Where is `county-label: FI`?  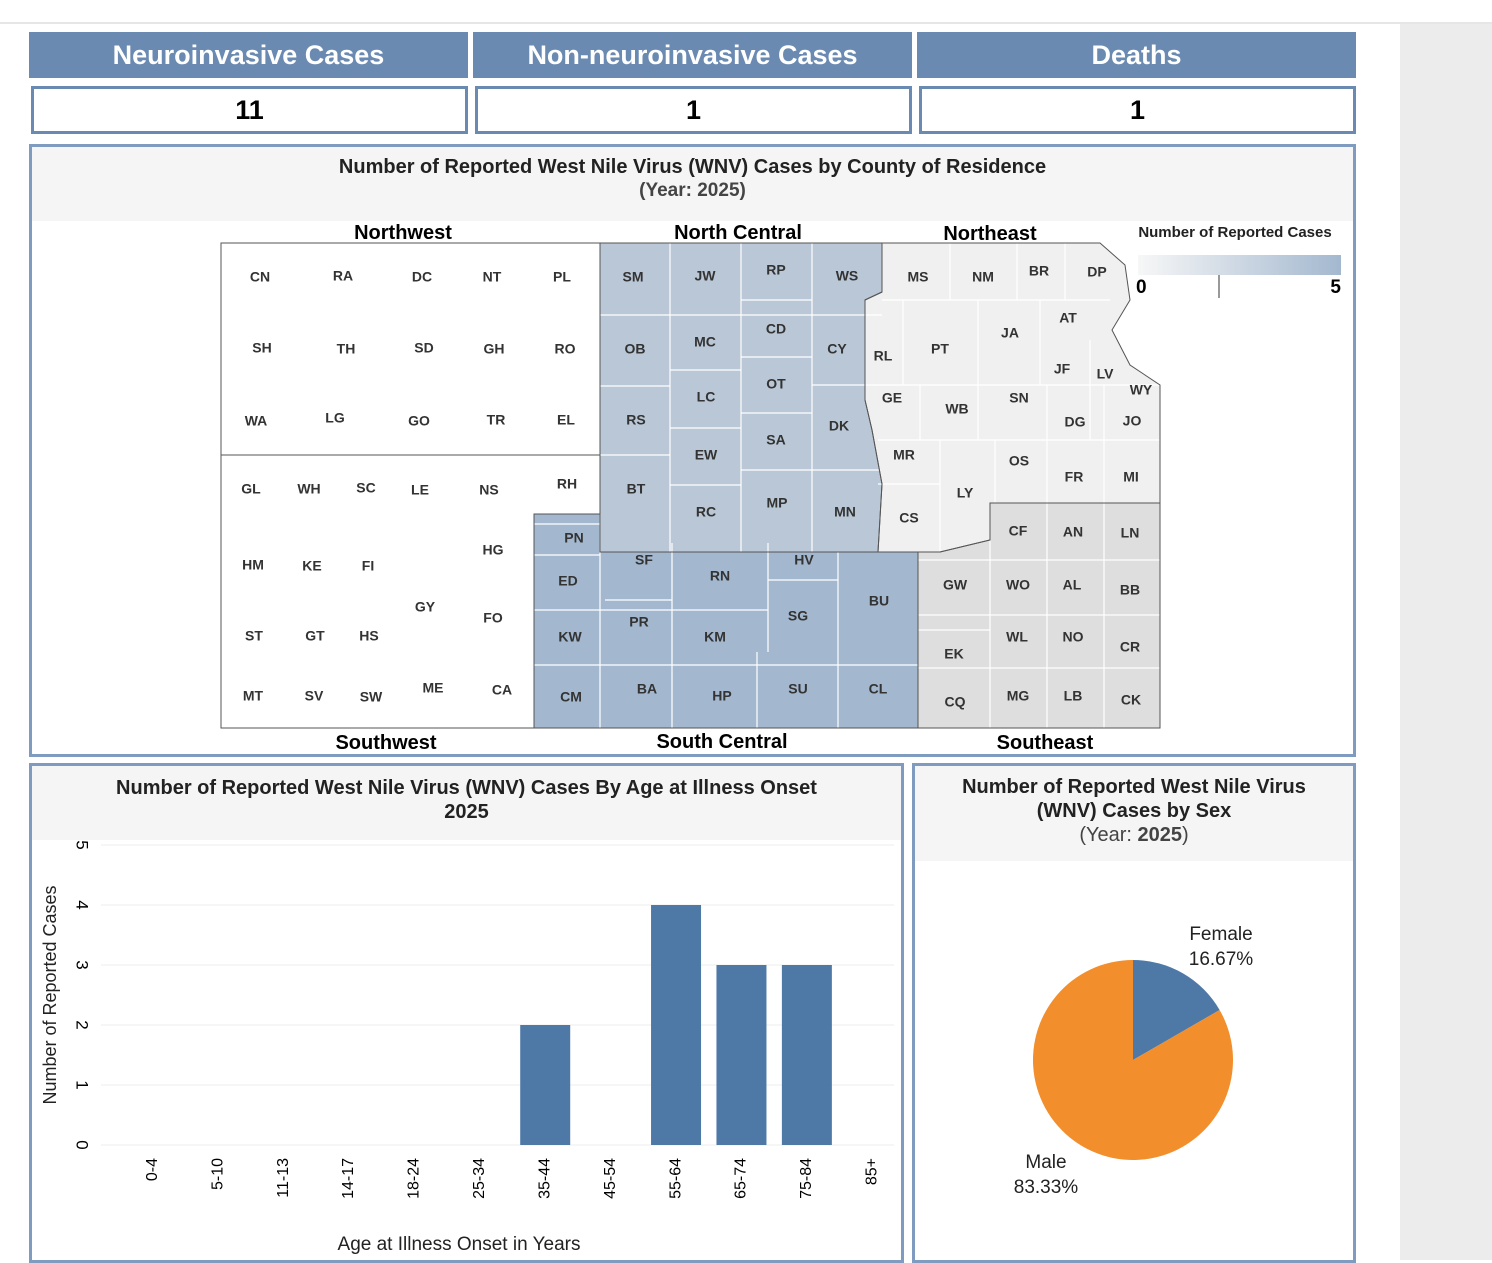
county-label: FI is located at coordinates (368, 566).